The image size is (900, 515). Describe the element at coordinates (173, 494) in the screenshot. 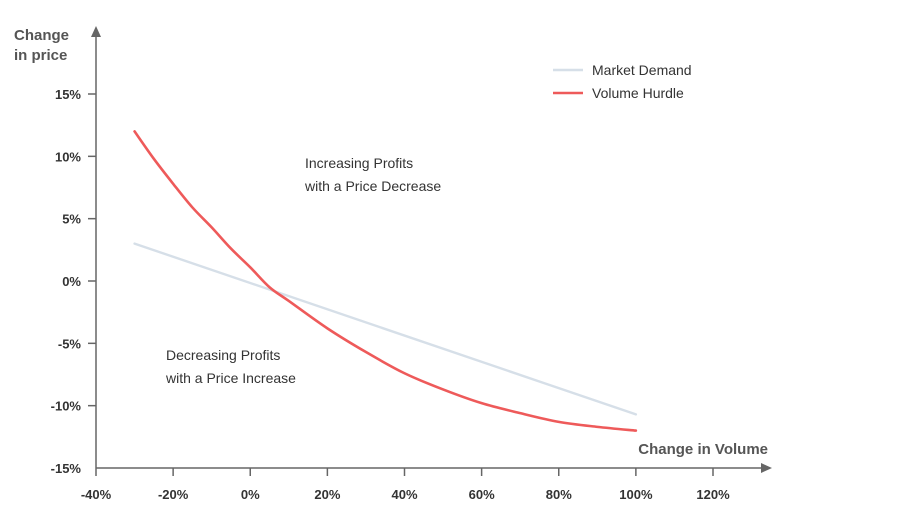

I see `x-tick-label: -20%` at that location.